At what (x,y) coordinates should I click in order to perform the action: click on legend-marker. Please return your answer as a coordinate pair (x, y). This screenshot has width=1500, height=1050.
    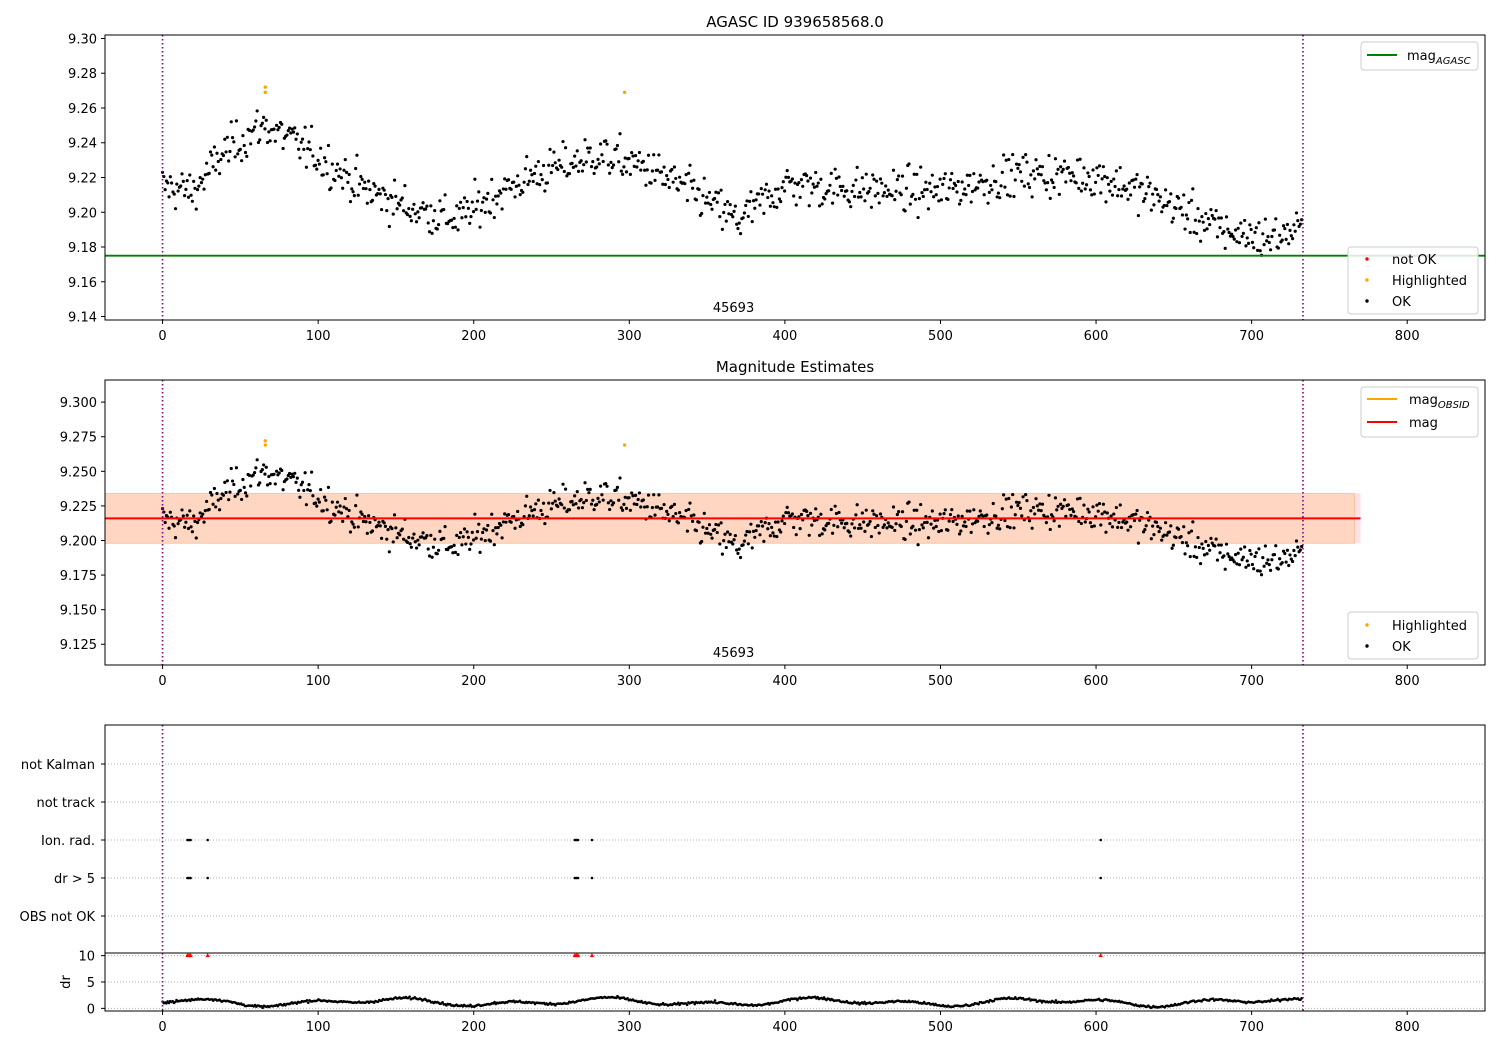
    Looking at the image, I should click on (1367, 625).